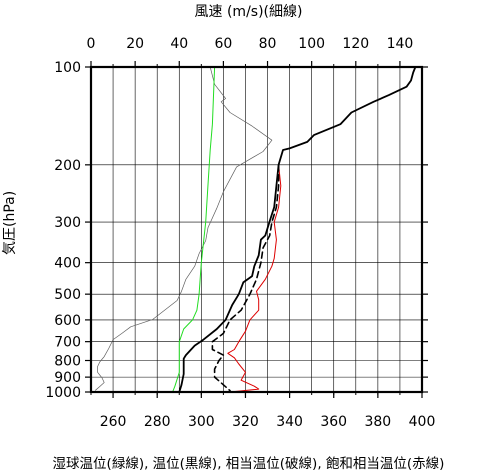 This screenshot has height=472, width=497. I want to click on x-bottom-tick-label: 400, so click(422, 422).